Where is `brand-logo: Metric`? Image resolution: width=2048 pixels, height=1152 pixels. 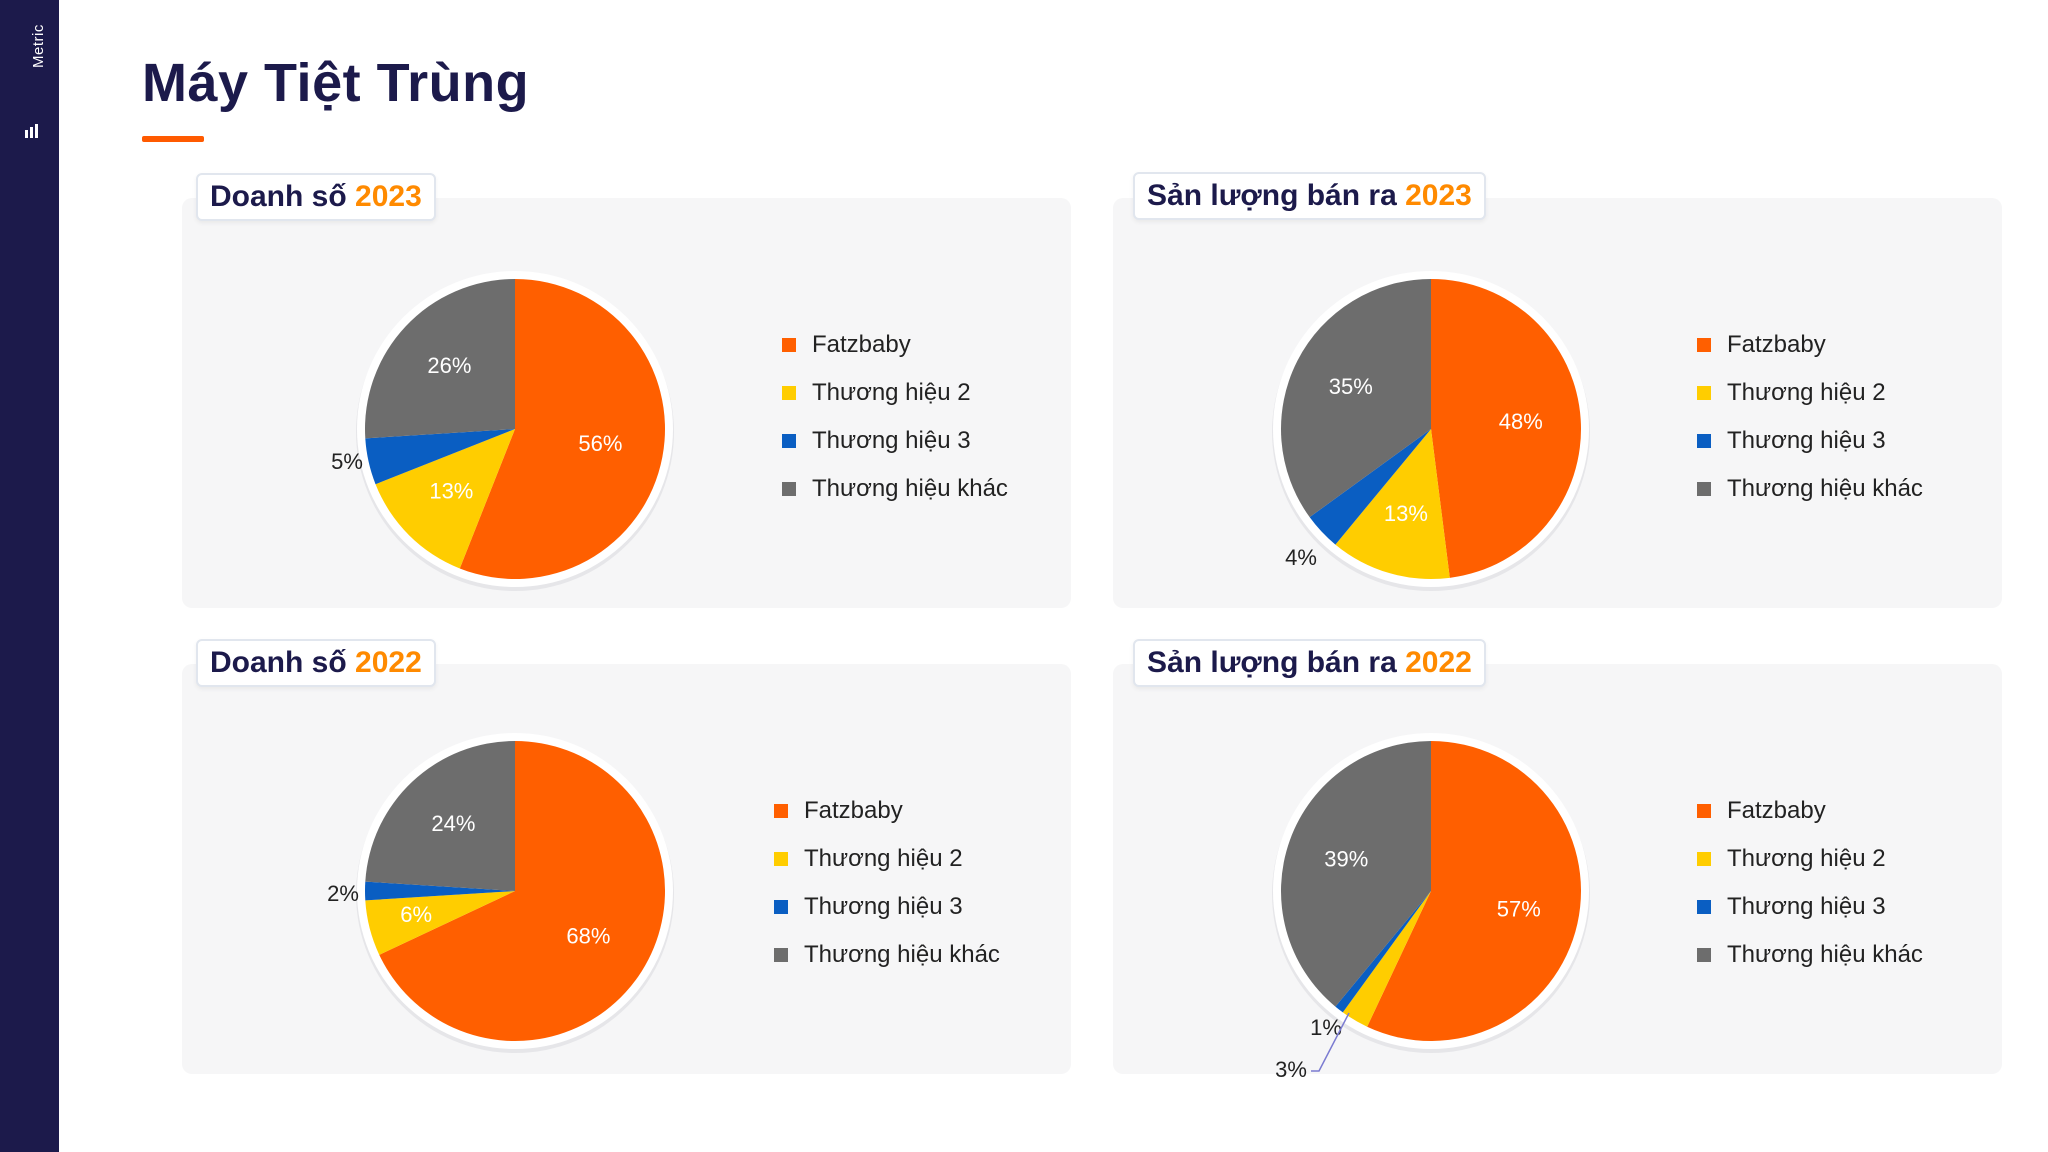 brand-logo: Metric is located at coordinates (30, 81).